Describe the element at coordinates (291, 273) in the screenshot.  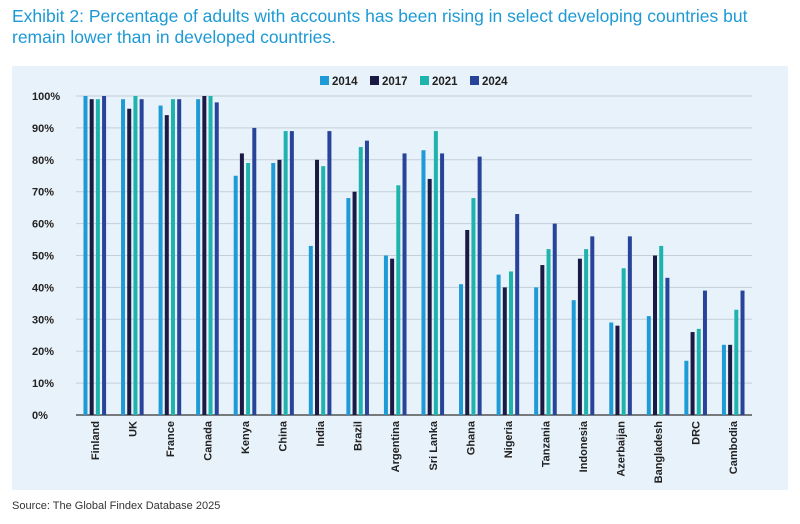
I see `bar-2024-china` at that location.